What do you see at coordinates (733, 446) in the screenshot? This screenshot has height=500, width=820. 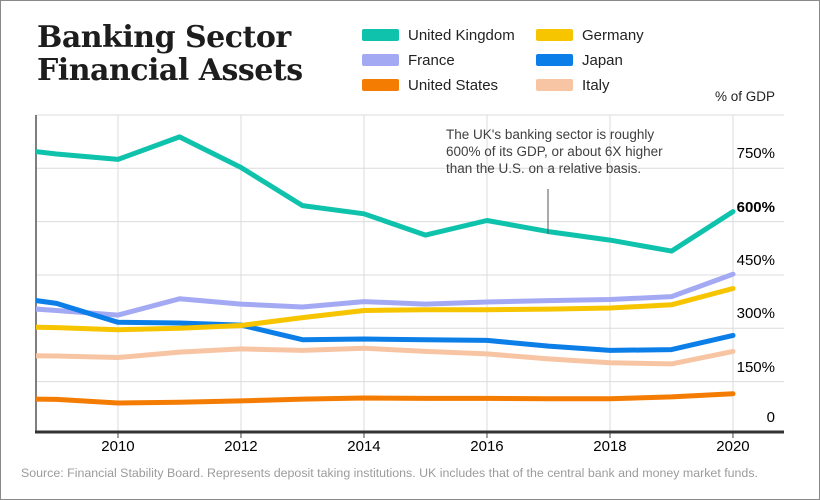 I see `x-tick-label-2020: 2020` at bounding box center [733, 446].